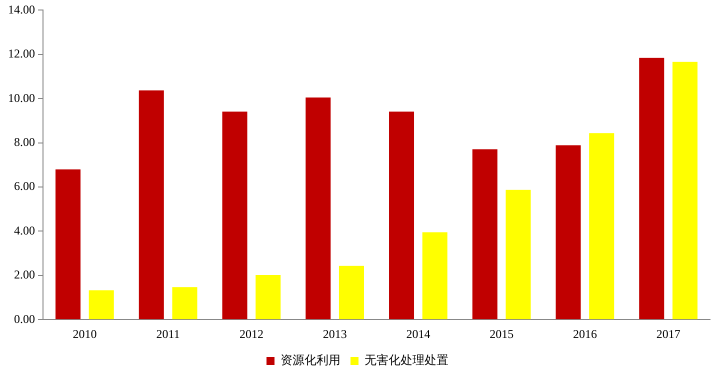  Describe the element at coordinates (21, 53) in the screenshot. I see `y-tick-label: 12.00` at that location.